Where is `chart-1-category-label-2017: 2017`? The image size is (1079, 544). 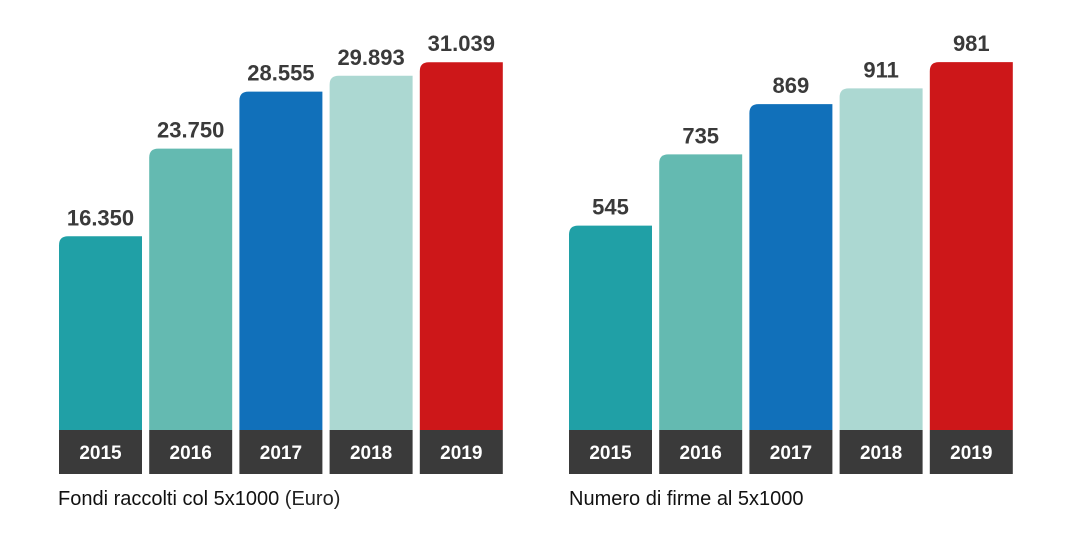 chart-1-category-label-2017: 2017 is located at coordinates (791, 453).